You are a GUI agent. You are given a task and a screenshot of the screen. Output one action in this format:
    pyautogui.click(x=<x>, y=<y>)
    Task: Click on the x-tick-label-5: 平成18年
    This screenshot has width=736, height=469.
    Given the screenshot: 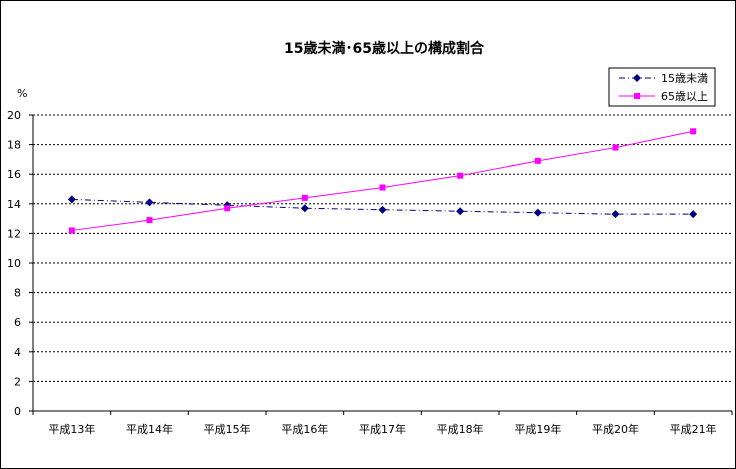 What is the action you would take?
    pyautogui.click(x=460, y=429)
    